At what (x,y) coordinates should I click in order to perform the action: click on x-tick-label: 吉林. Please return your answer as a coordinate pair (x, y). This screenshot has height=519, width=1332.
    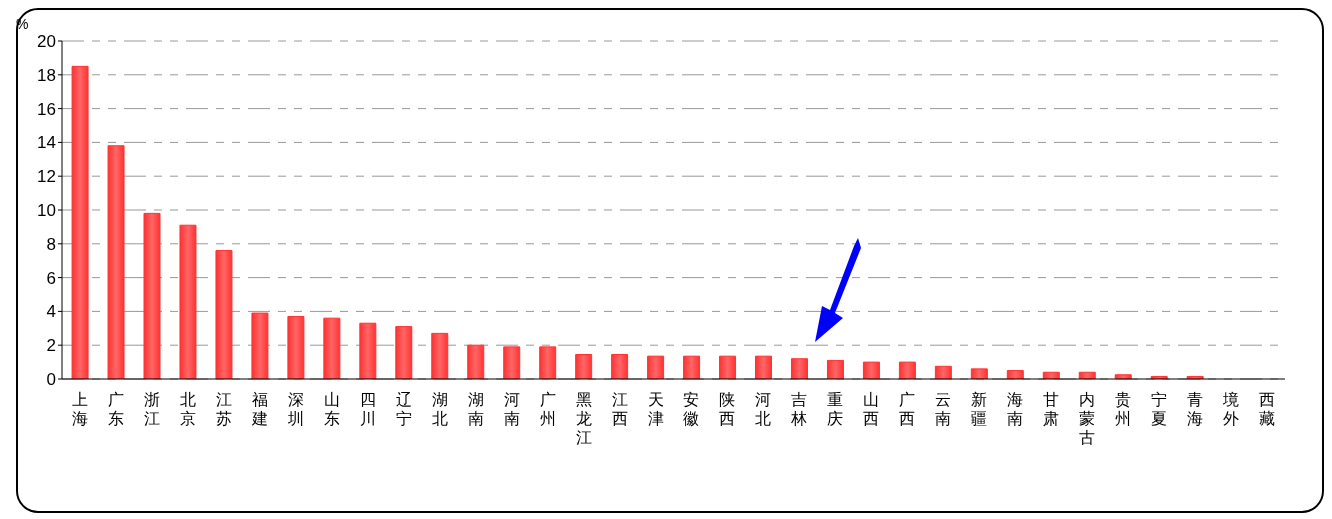
    Looking at the image, I should click on (799, 409).